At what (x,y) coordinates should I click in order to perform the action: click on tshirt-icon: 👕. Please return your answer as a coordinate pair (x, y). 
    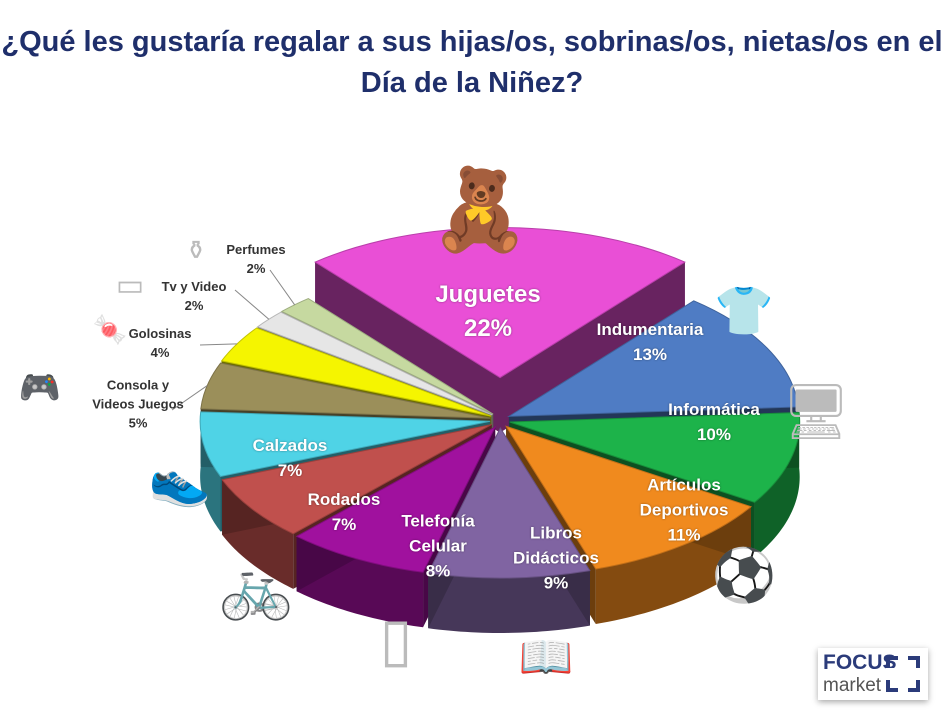
    Looking at the image, I should click on (744, 311).